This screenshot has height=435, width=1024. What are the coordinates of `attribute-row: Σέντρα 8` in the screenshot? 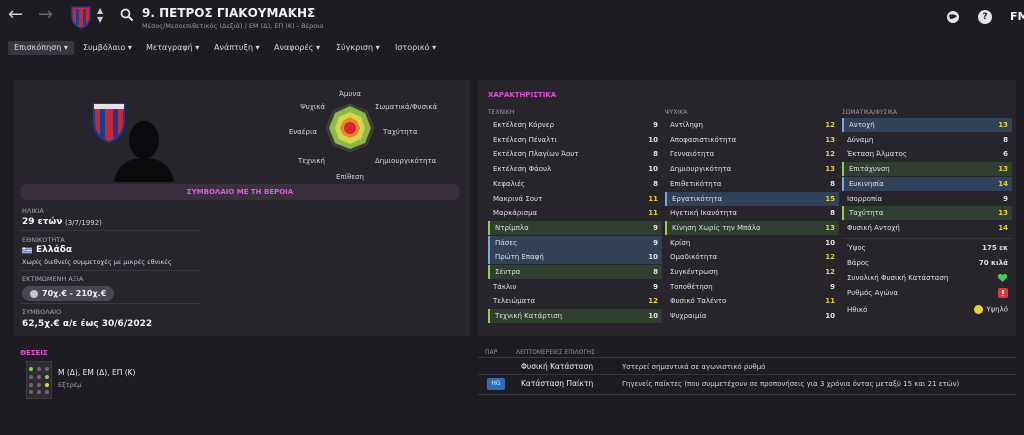 It's located at (575, 272).